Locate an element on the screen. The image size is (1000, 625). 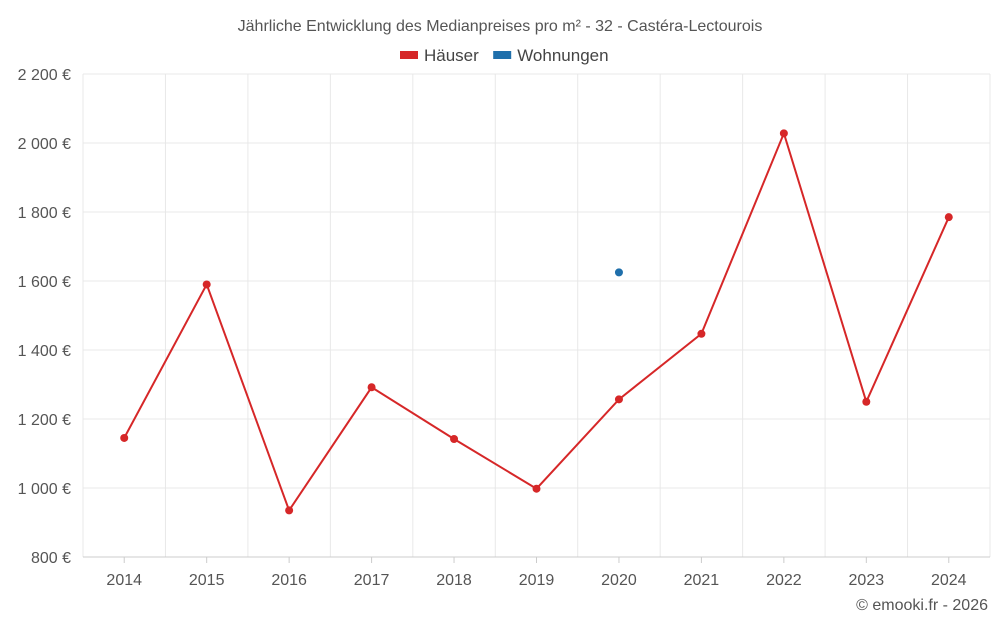
x-tick-label: 2015 is located at coordinates (207, 580).